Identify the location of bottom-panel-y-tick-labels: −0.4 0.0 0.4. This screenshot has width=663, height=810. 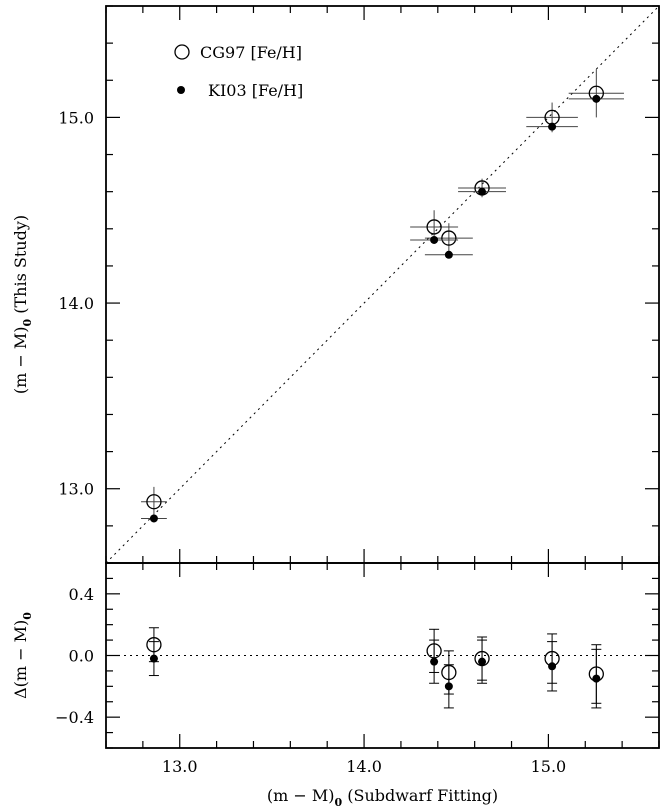
(74, 656).